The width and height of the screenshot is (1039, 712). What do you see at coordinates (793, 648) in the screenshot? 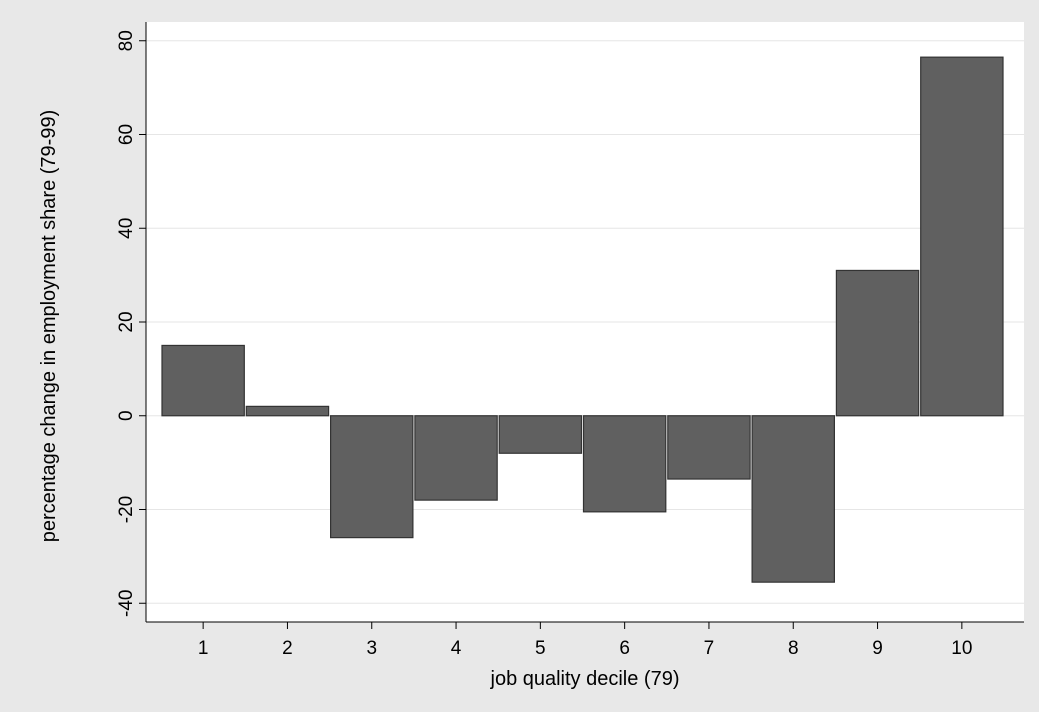
I see `x-tick-label: 8` at bounding box center [793, 648].